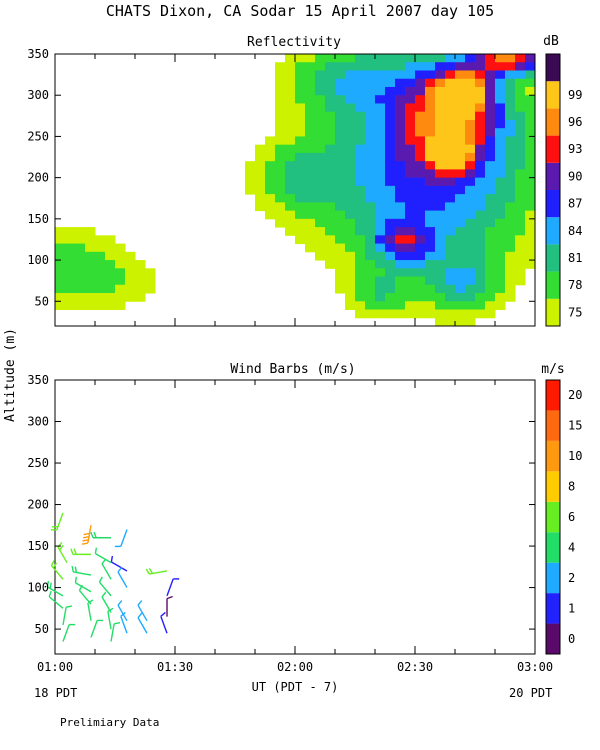 The height and width of the screenshot is (750, 600). What do you see at coordinates (552, 369) in the screenshot?
I see `wind-colorbar-unit: m/s` at bounding box center [552, 369].